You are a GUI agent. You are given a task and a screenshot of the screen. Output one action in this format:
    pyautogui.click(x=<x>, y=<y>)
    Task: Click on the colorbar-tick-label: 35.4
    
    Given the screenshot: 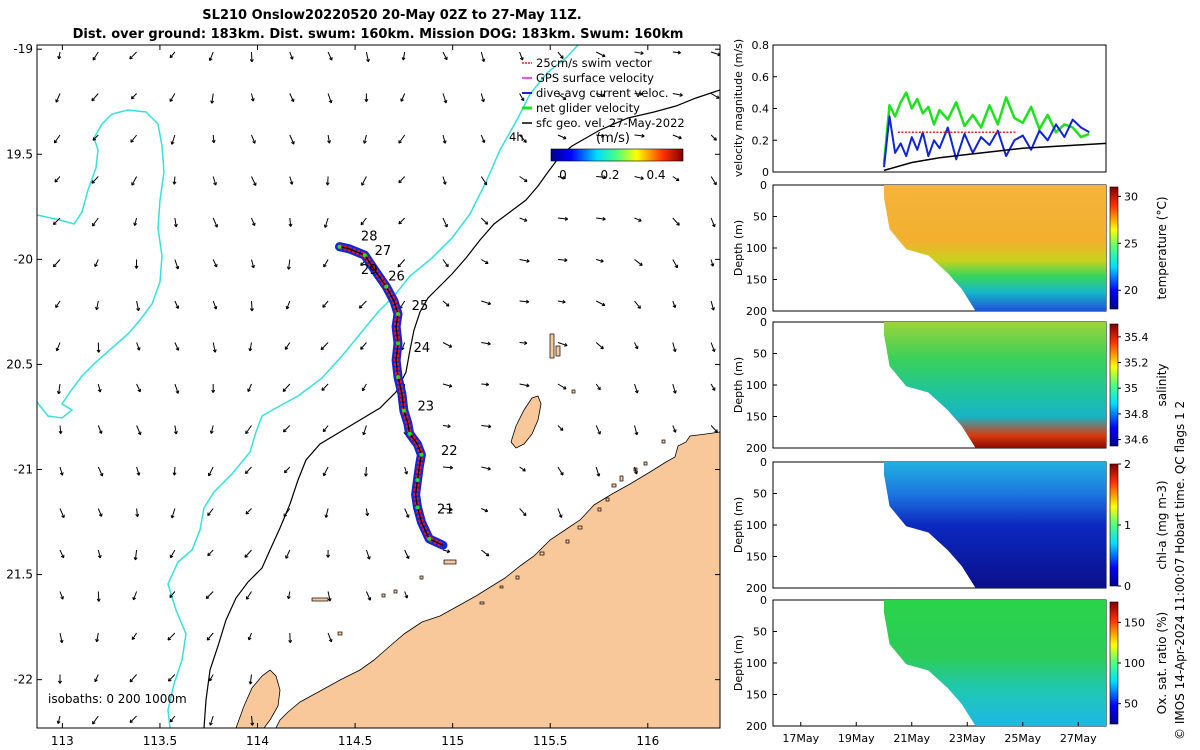 What is the action you would take?
    pyautogui.click(x=1136, y=337)
    